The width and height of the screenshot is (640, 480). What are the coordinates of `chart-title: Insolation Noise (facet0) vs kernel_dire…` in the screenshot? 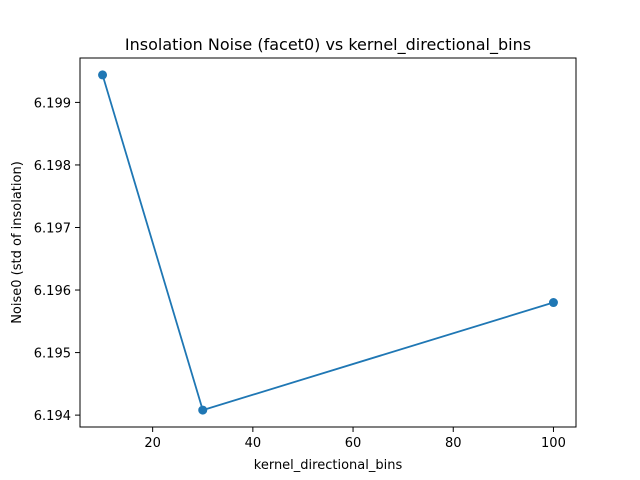 It's located at (328, 45).